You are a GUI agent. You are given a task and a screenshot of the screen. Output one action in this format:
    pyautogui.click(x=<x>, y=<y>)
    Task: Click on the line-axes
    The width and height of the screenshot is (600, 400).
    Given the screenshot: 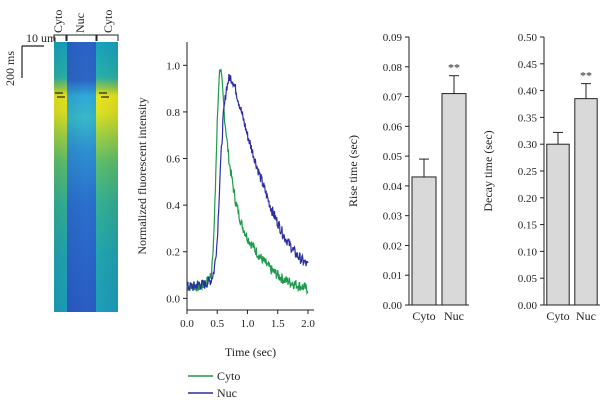 What is the action you would take?
    pyautogui.click(x=250, y=176)
    